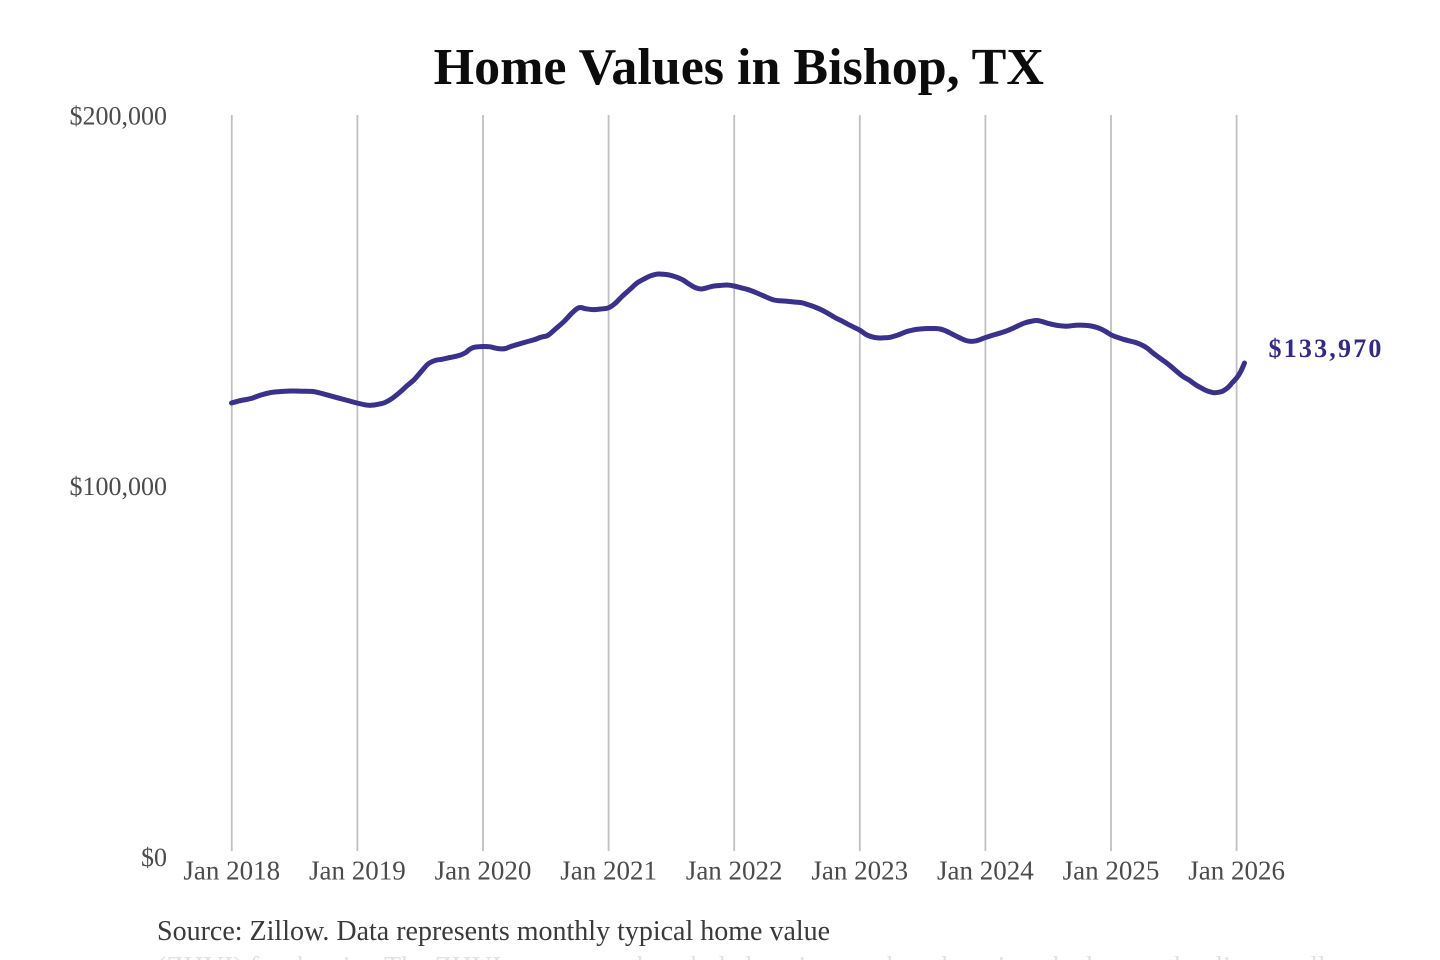 The width and height of the screenshot is (1440, 960). Describe the element at coordinates (734, 871) in the screenshot. I see `svg-text: Jan 2022` at that location.